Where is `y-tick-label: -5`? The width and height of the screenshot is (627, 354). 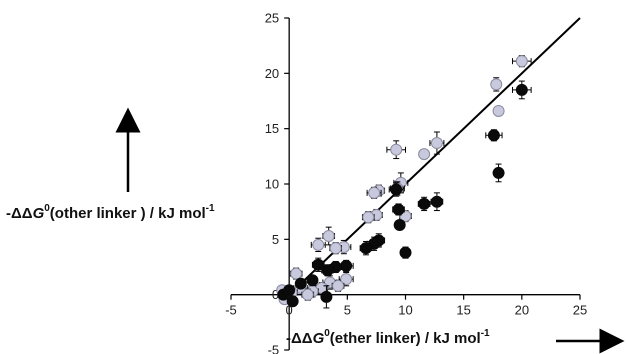
y-tick-label: -5 is located at coordinates (274, 348).